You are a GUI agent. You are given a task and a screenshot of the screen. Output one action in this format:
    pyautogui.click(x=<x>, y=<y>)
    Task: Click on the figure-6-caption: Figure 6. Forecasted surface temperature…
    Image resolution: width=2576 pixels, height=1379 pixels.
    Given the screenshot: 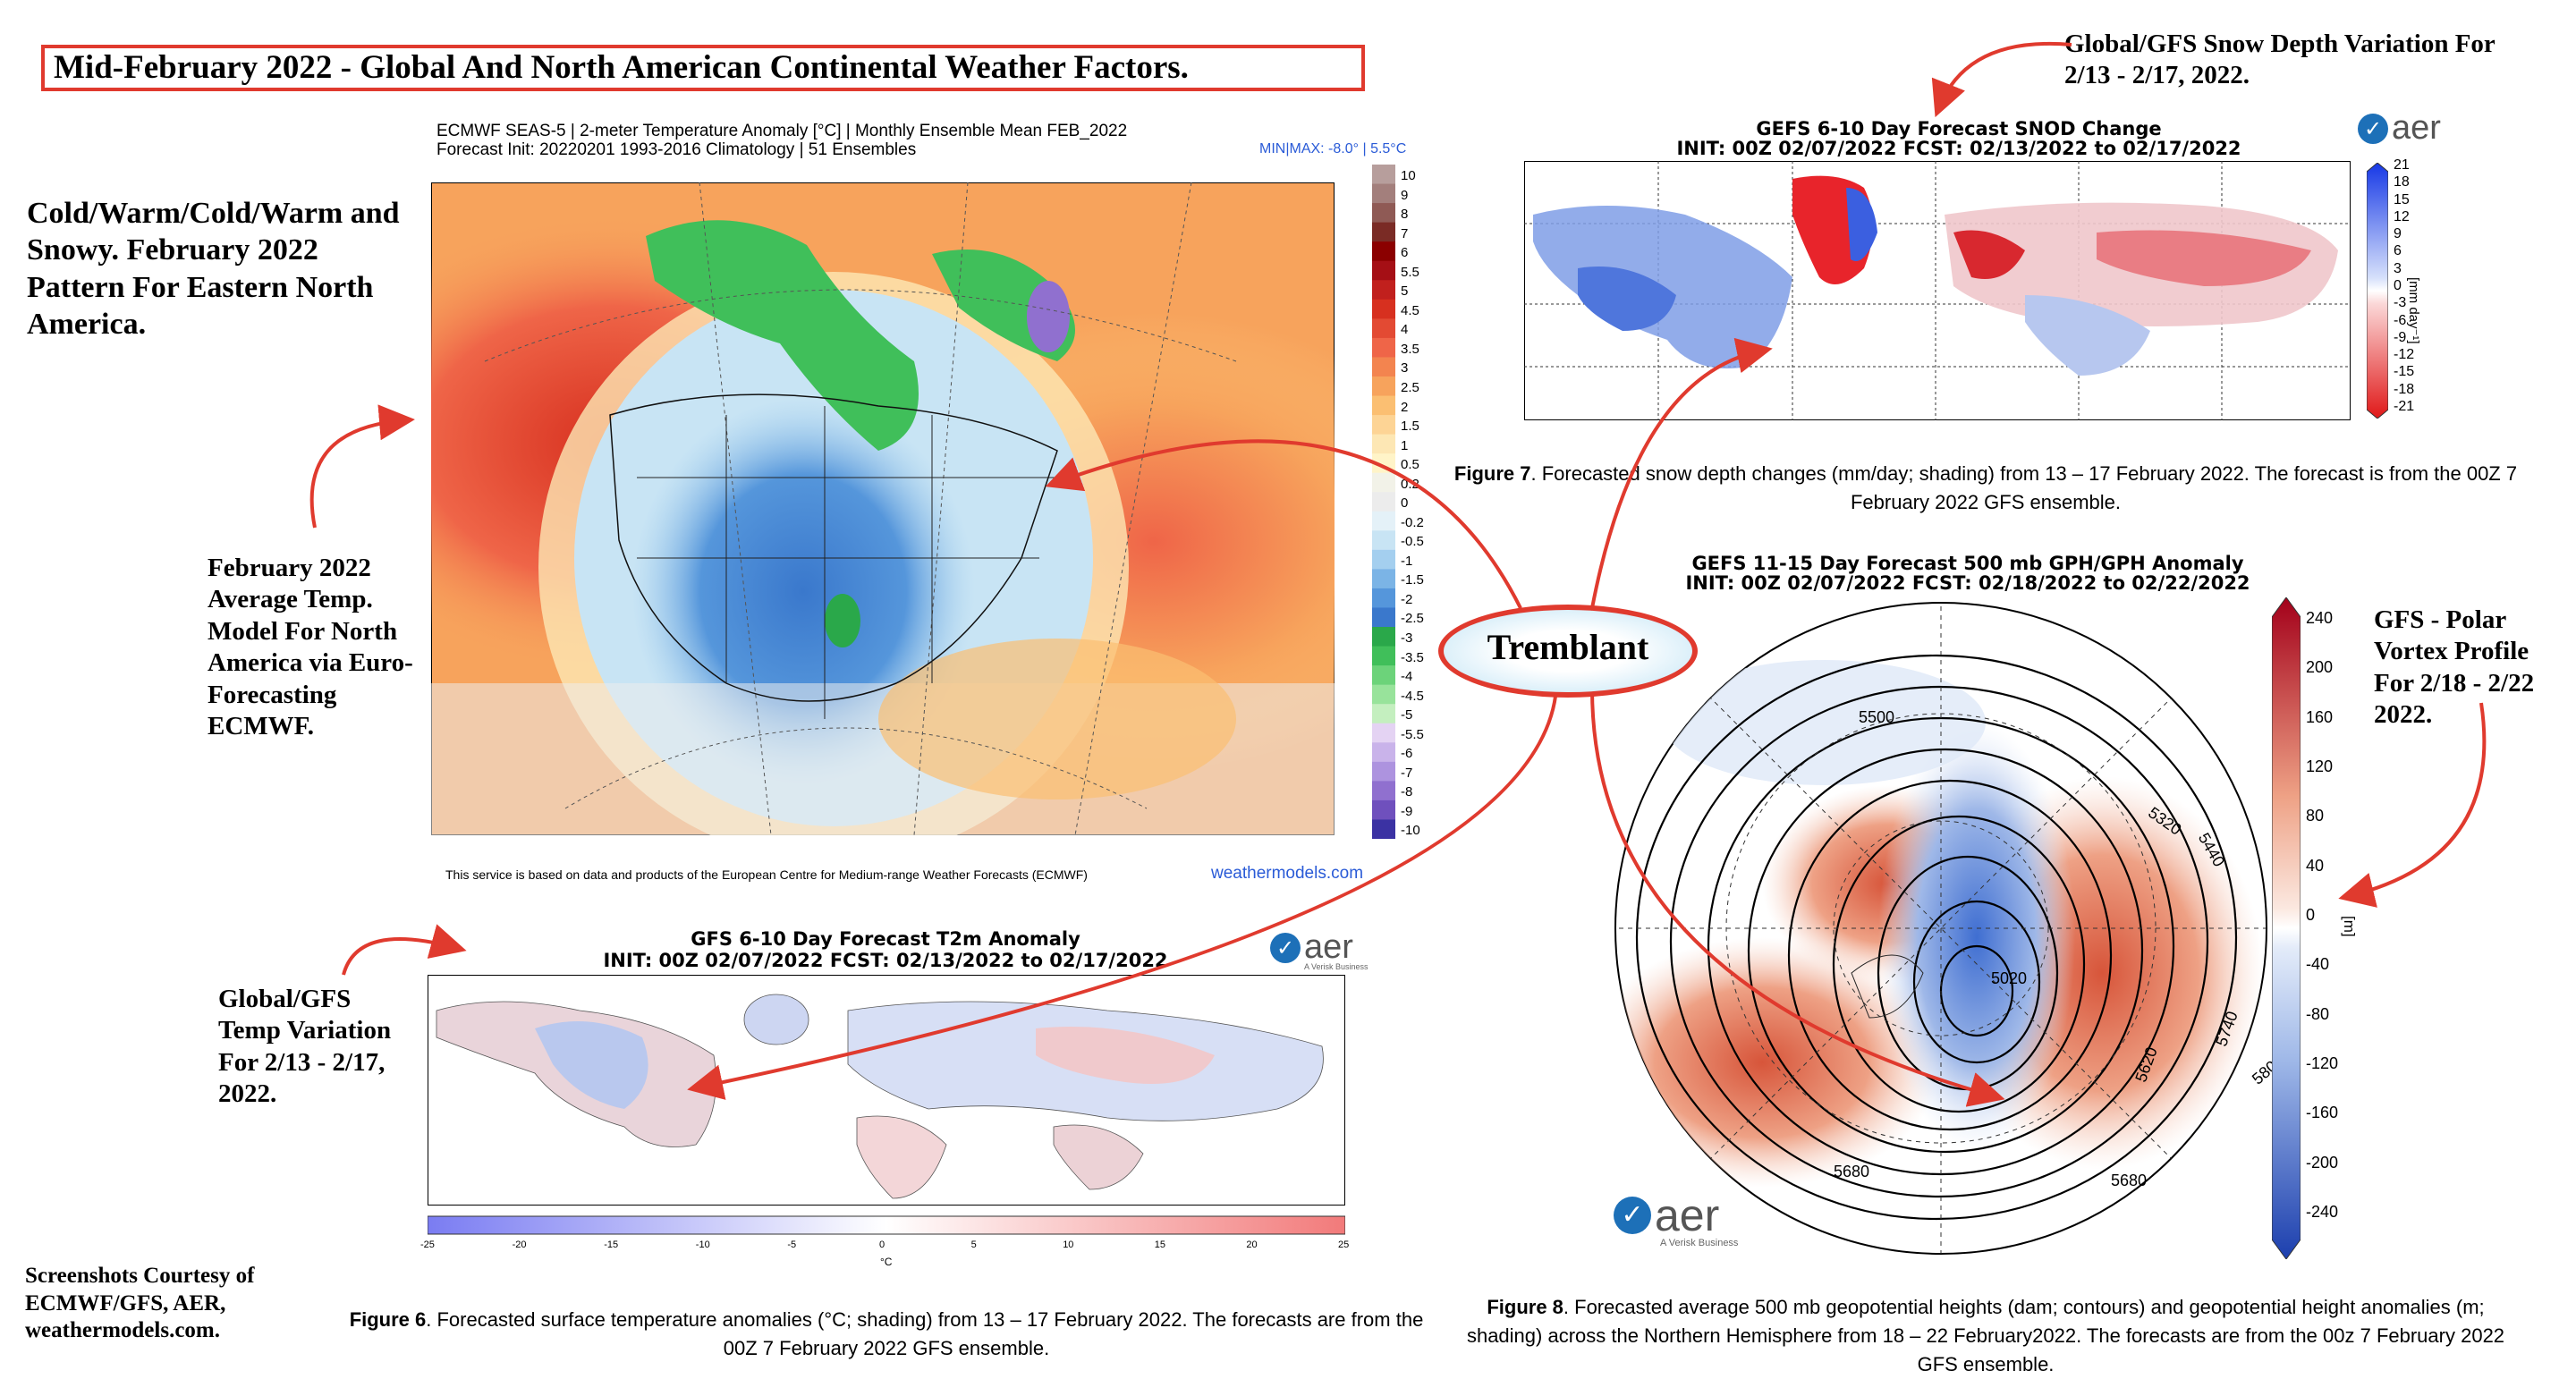 What is the action you would take?
    pyautogui.click(x=886, y=1334)
    